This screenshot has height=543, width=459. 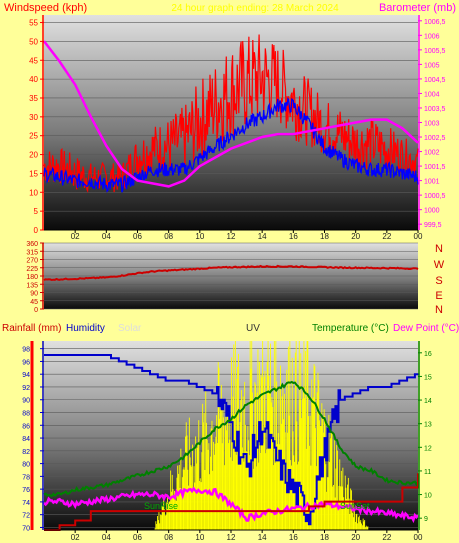 What do you see at coordinates (26, 362) in the screenshot?
I see `humidity-tick-label: 96` at bounding box center [26, 362].